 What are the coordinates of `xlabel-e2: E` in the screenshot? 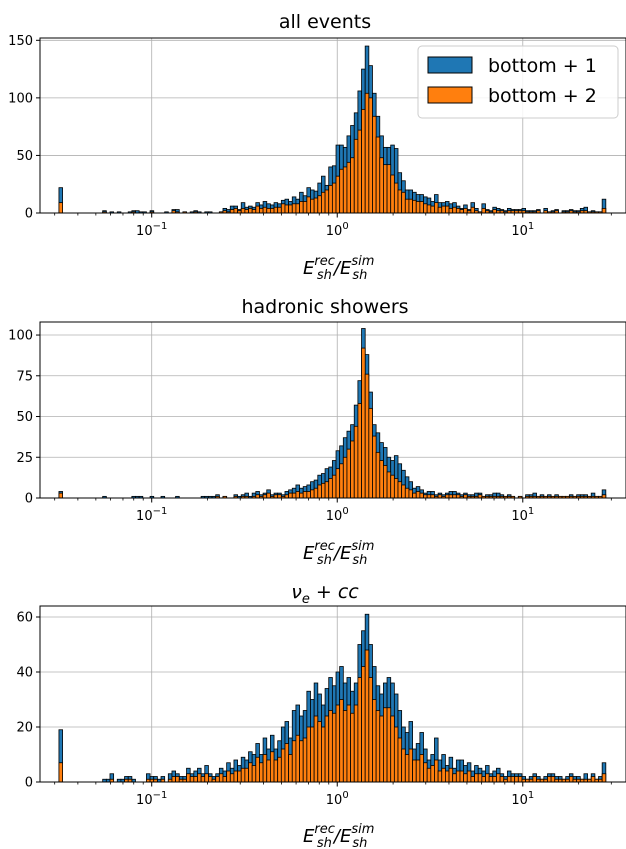 It's located at (346, 553).